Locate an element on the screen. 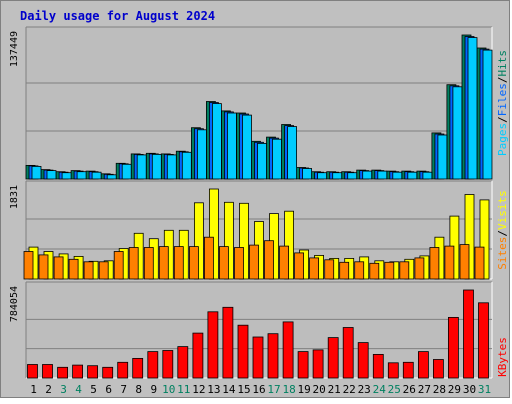 The width and height of the screenshot is (512, 404). day-label-11: 11 is located at coordinates (183, 389).